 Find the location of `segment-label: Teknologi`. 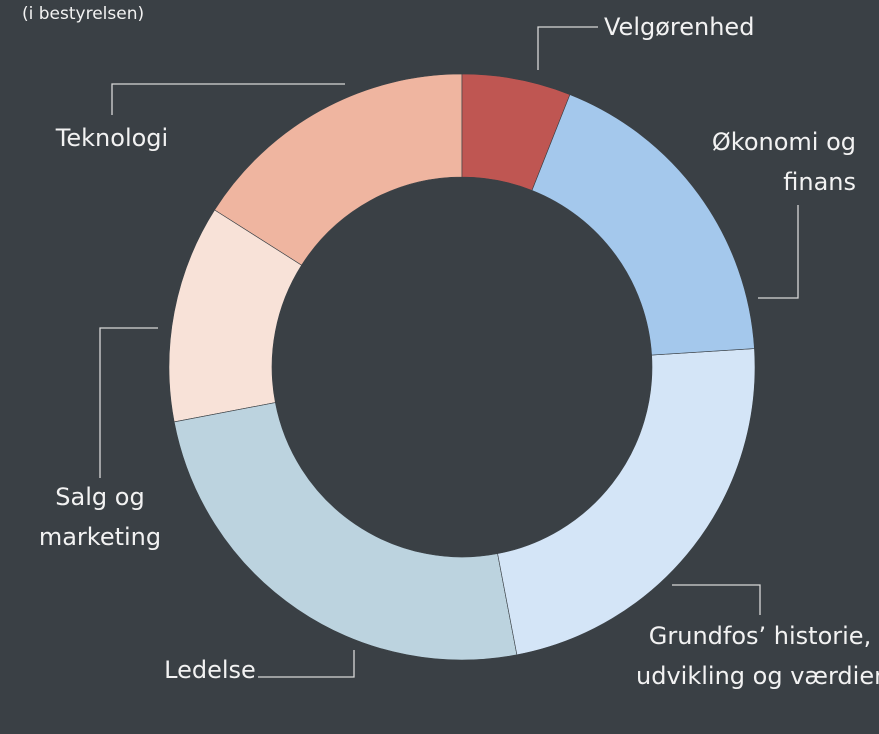

segment-label: Teknologi is located at coordinates (112, 138).